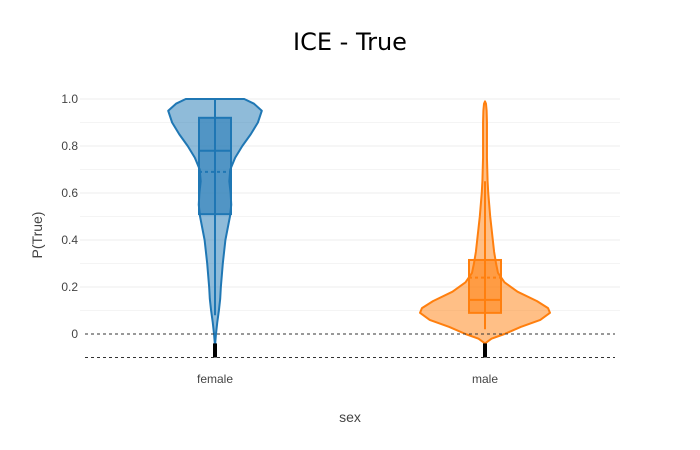 This screenshot has height=450, width=700. I want to click on y-axis-label: P(True), so click(37, 235).